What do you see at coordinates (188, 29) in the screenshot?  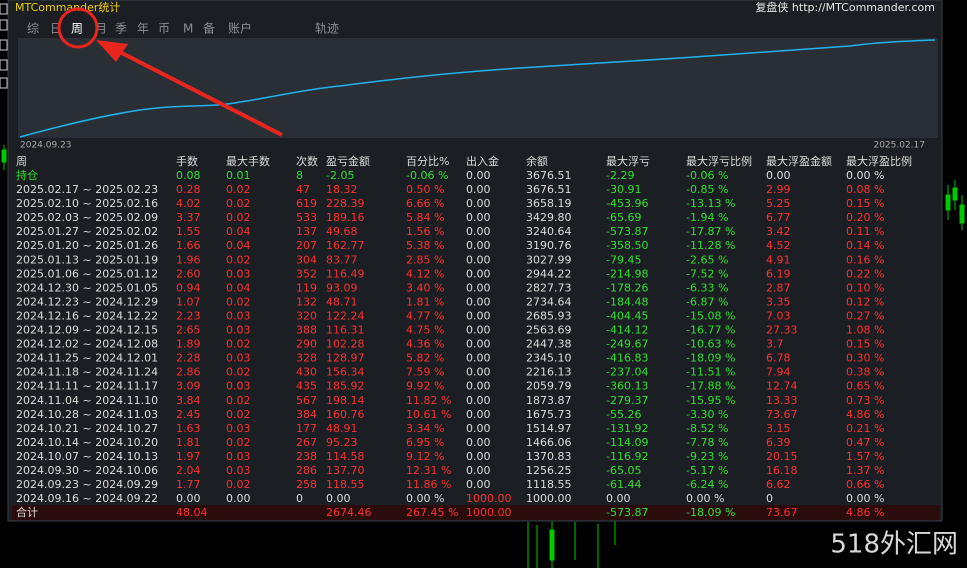 I see `tab: M` at bounding box center [188, 29].